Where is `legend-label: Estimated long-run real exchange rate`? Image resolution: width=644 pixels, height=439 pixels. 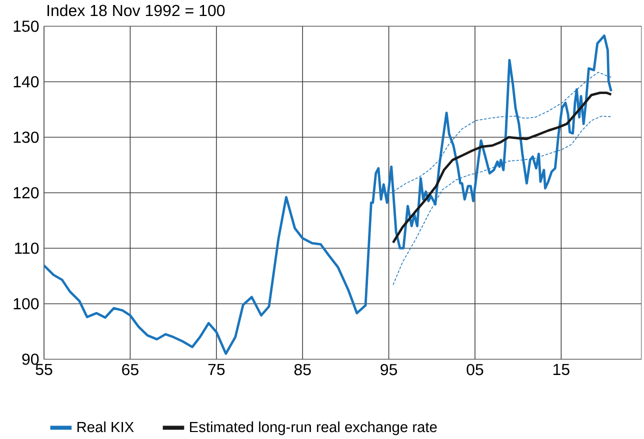 legend-label: Estimated long-run real exchange rate is located at coordinates (313, 428).